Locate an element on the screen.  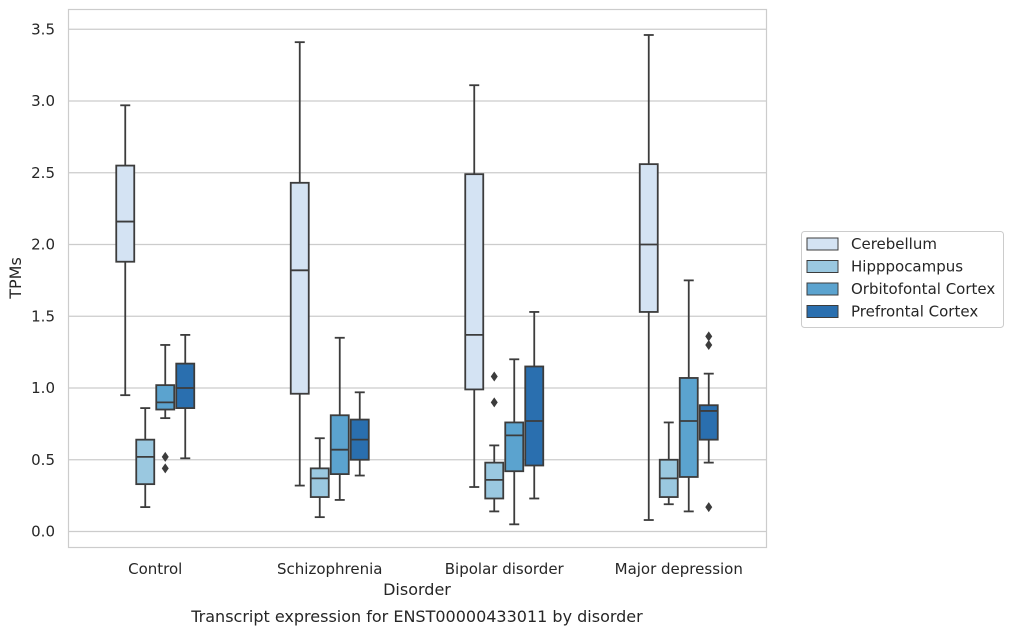
legend-label: Hipppocampus is located at coordinates (907, 267).